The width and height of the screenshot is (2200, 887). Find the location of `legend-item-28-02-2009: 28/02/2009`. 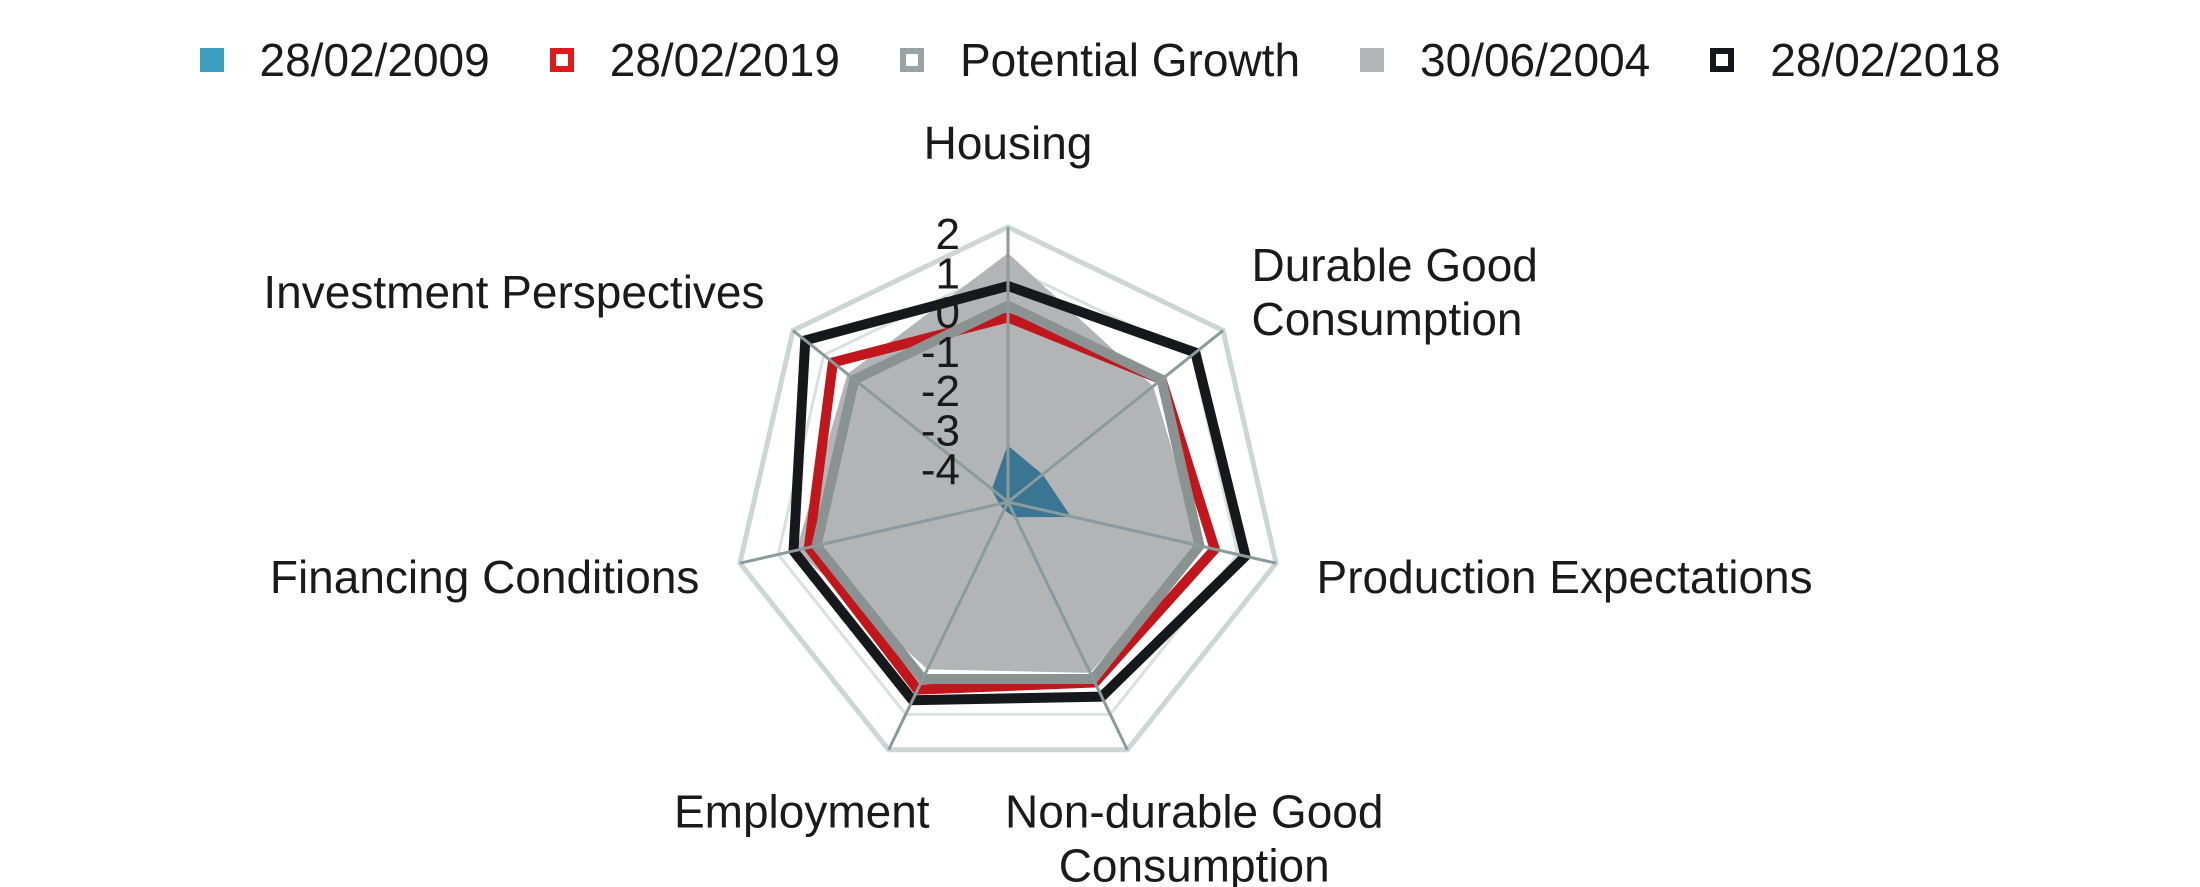

legend-item-28-02-2009: 28/02/2009 is located at coordinates (344, 60).